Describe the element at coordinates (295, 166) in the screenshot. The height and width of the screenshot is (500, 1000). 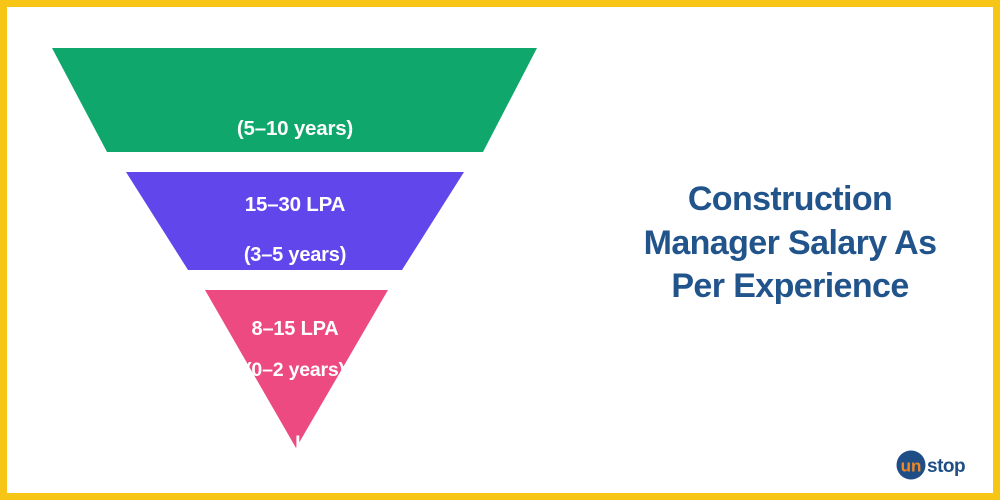
I see `funnel-label-senior: (5–10 years) 15–30 LPA` at that location.